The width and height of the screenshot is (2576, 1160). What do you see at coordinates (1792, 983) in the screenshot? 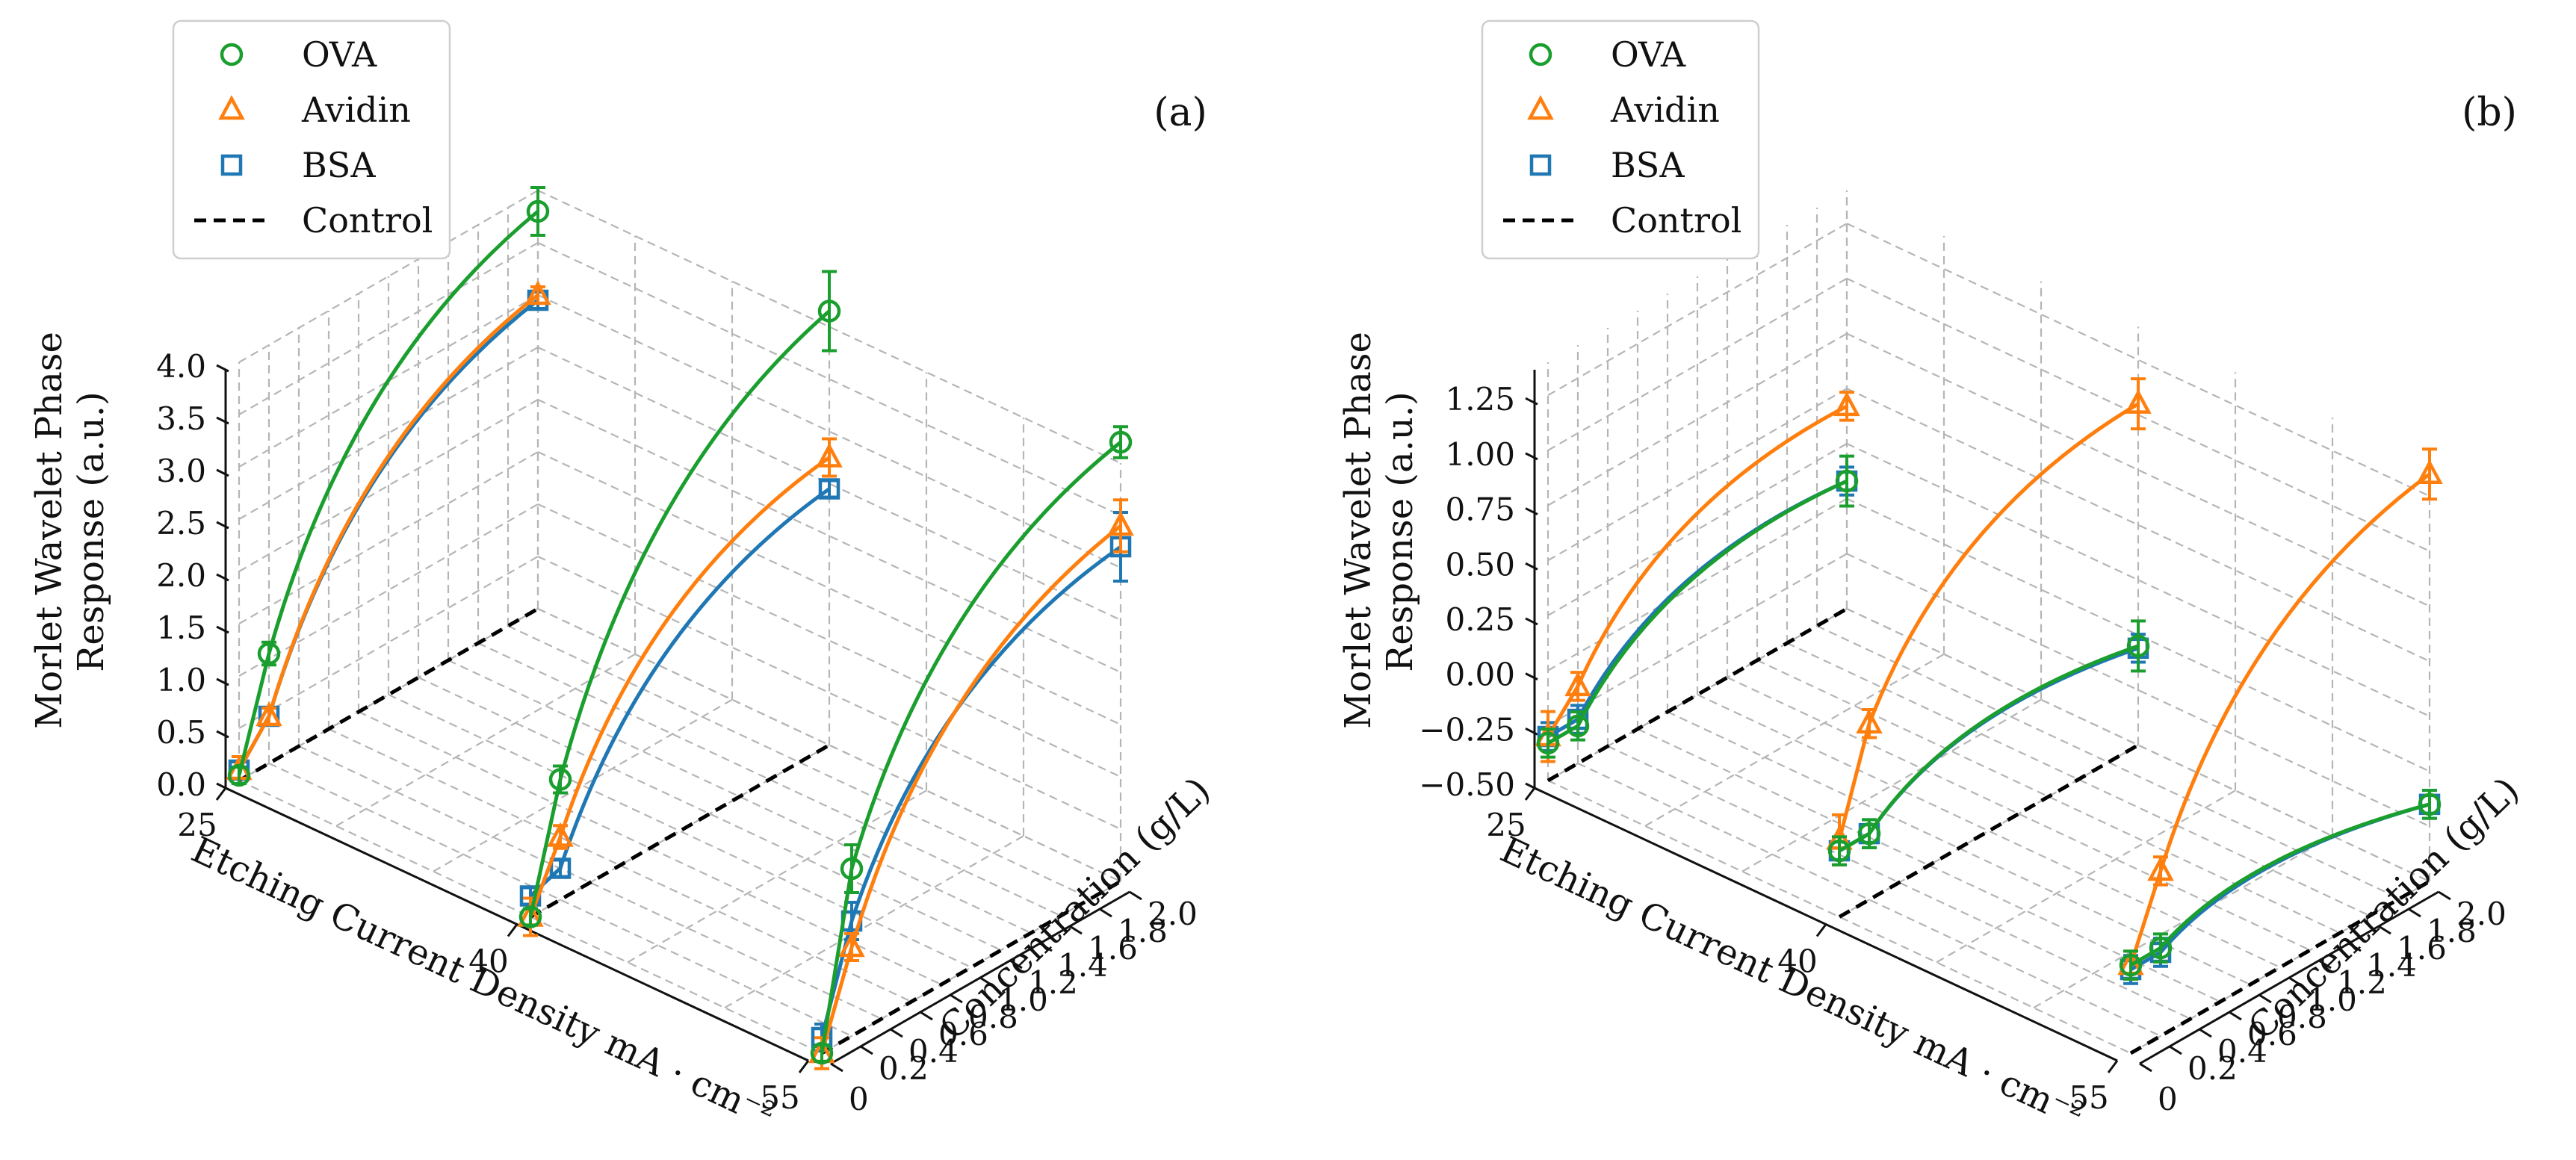
I see `x-axis-label: Etching Current Density mA · cm⁻²` at bounding box center [1792, 983].